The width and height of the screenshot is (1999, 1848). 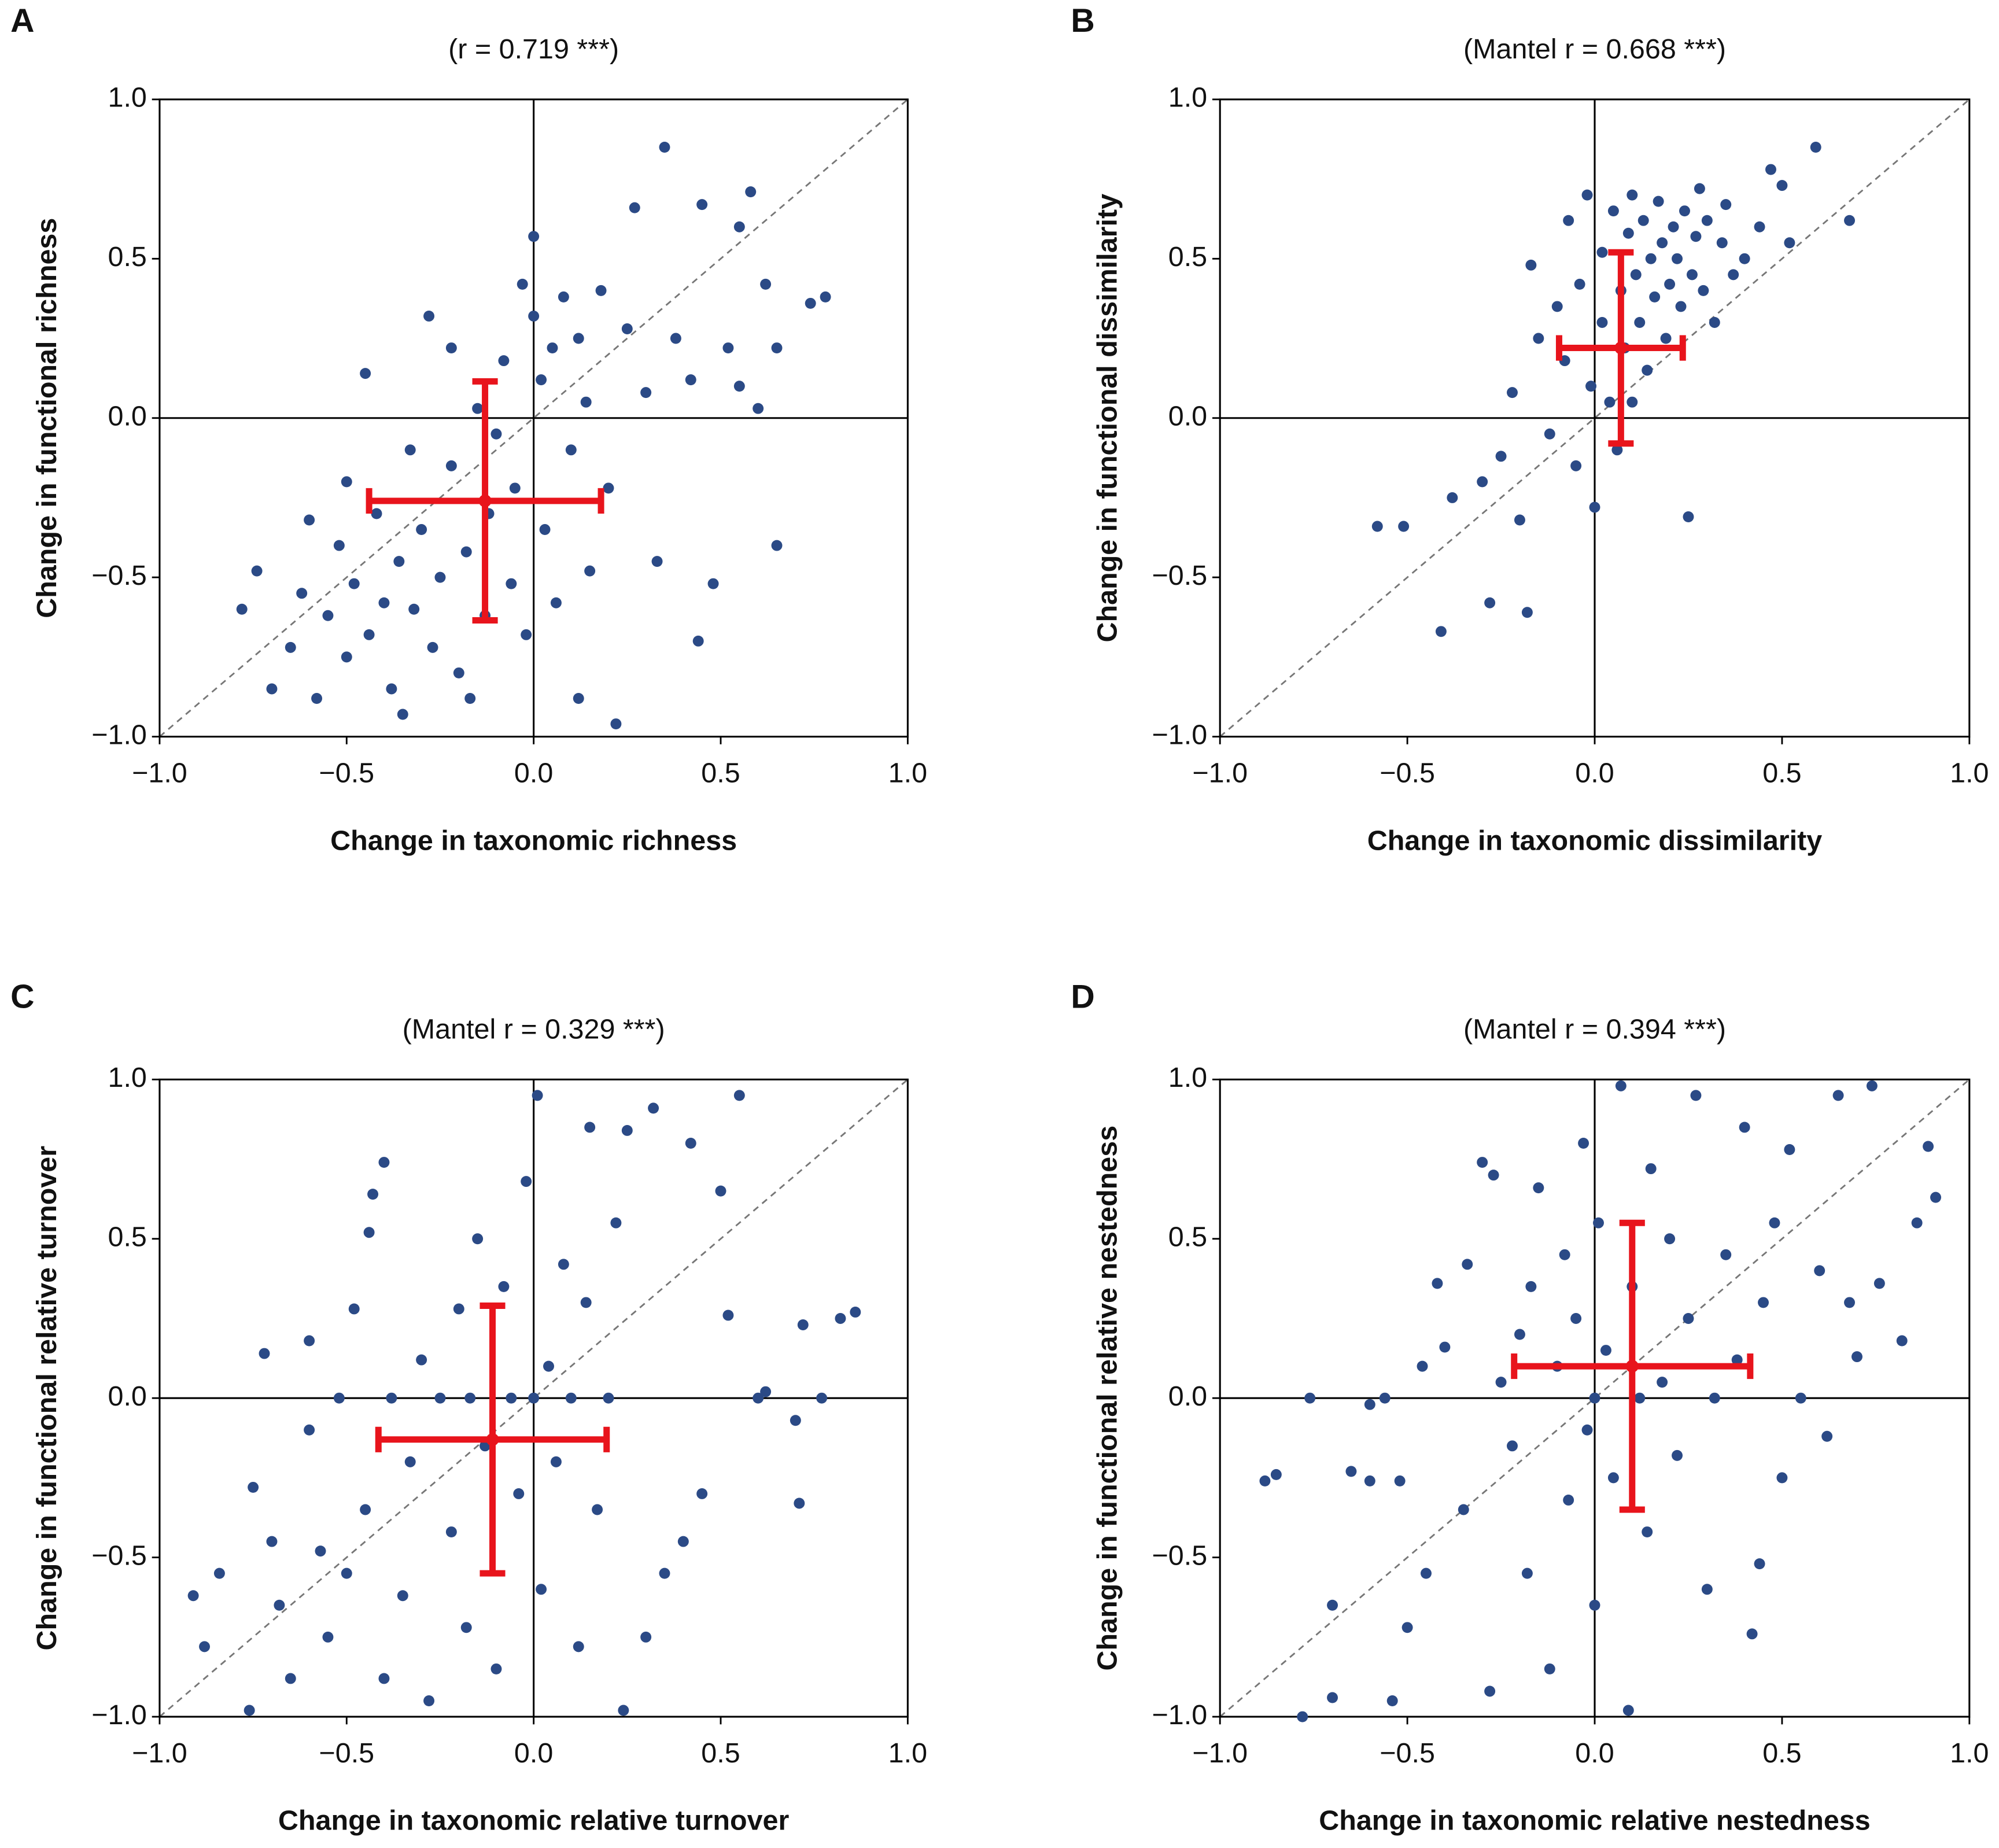 What do you see at coordinates (533, 841) in the screenshot?
I see `x-axis-label: Change in taxonomic richness` at bounding box center [533, 841].